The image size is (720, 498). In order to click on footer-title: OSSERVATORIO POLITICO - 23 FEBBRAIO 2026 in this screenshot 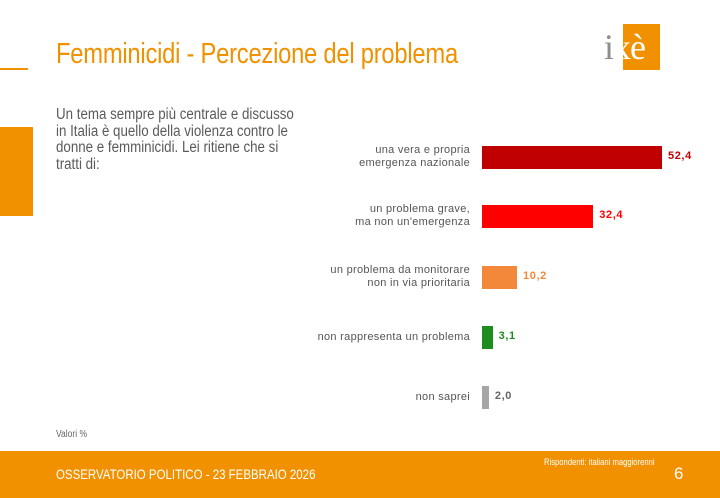, I will do `click(186, 474)`.